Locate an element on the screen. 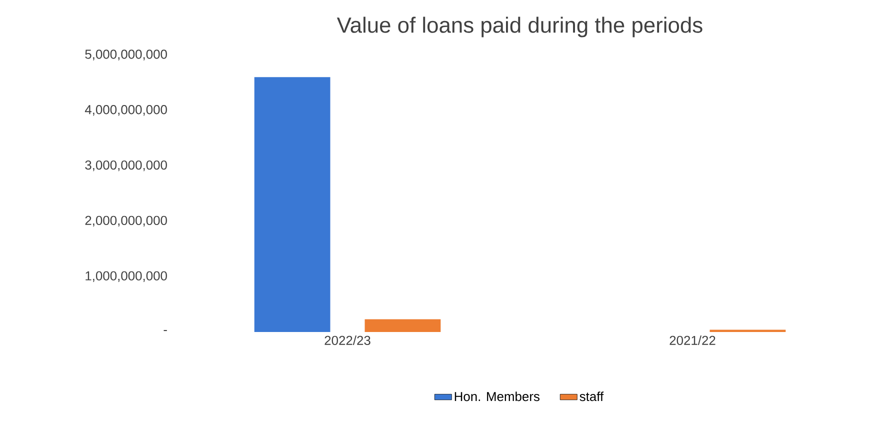 Image resolution: width=877 pixels, height=426 pixels. y-tick-label: 5,000,000,000 is located at coordinates (126, 55).